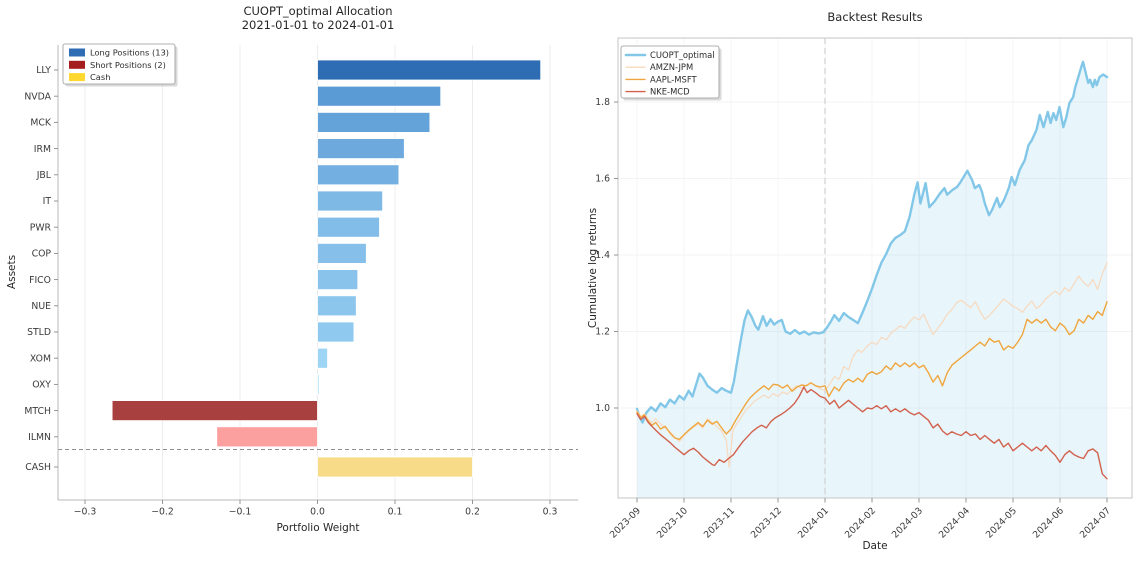  I want to click on x-tick-label: −0.1, so click(240, 512).